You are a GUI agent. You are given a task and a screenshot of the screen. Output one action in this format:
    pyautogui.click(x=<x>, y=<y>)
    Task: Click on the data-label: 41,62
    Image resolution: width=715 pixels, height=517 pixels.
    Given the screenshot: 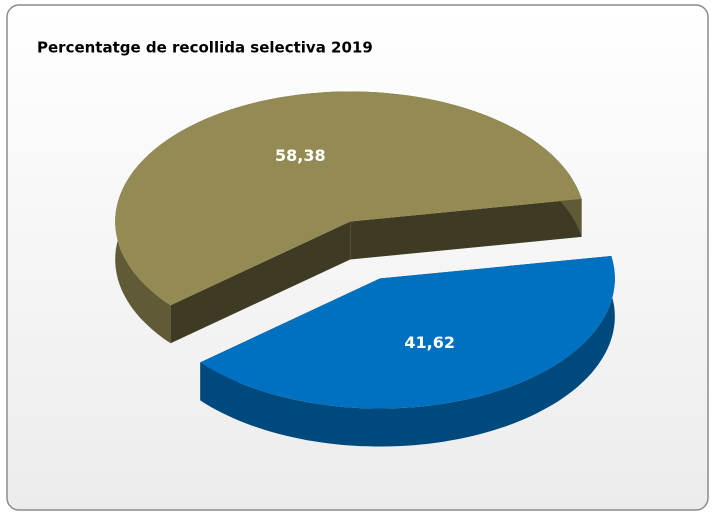 What is the action you would take?
    pyautogui.click(x=429, y=342)
    